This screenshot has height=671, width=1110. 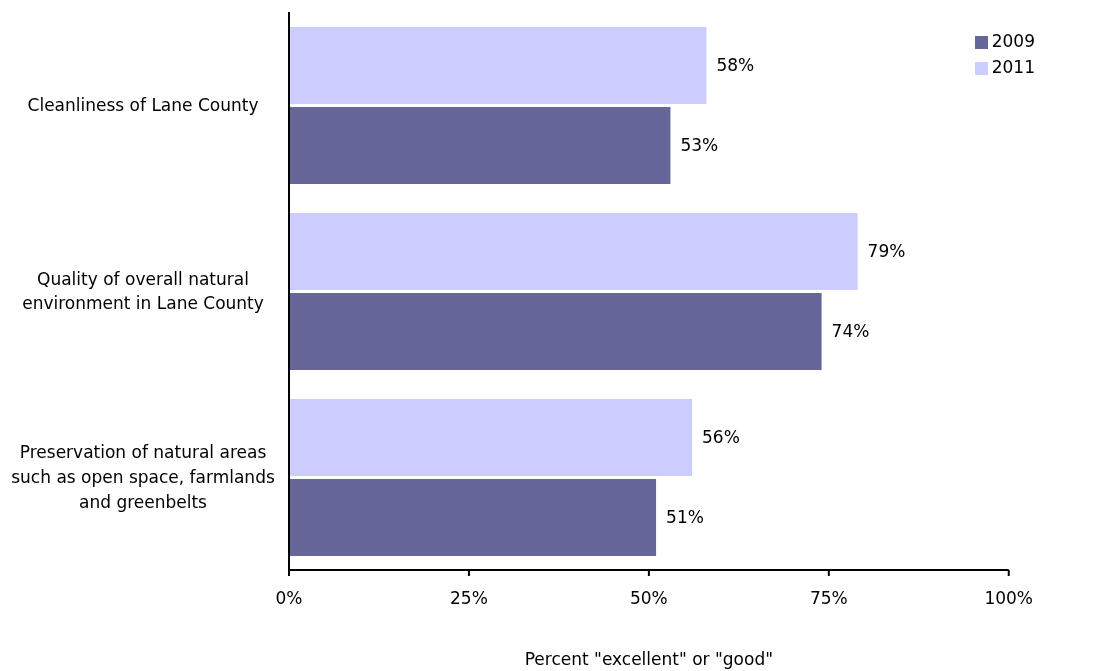 What do you see at coordinates (699, 145) in the screenshot?
I see `data-label: 53%` at bounding box center [699, 145].